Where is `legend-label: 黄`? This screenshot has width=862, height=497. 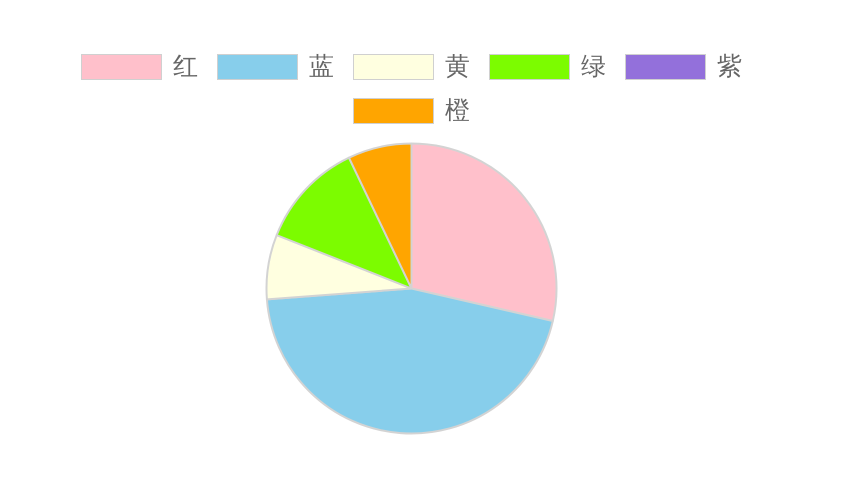 legend-label: 黄 is located at coordinates (457, 66).